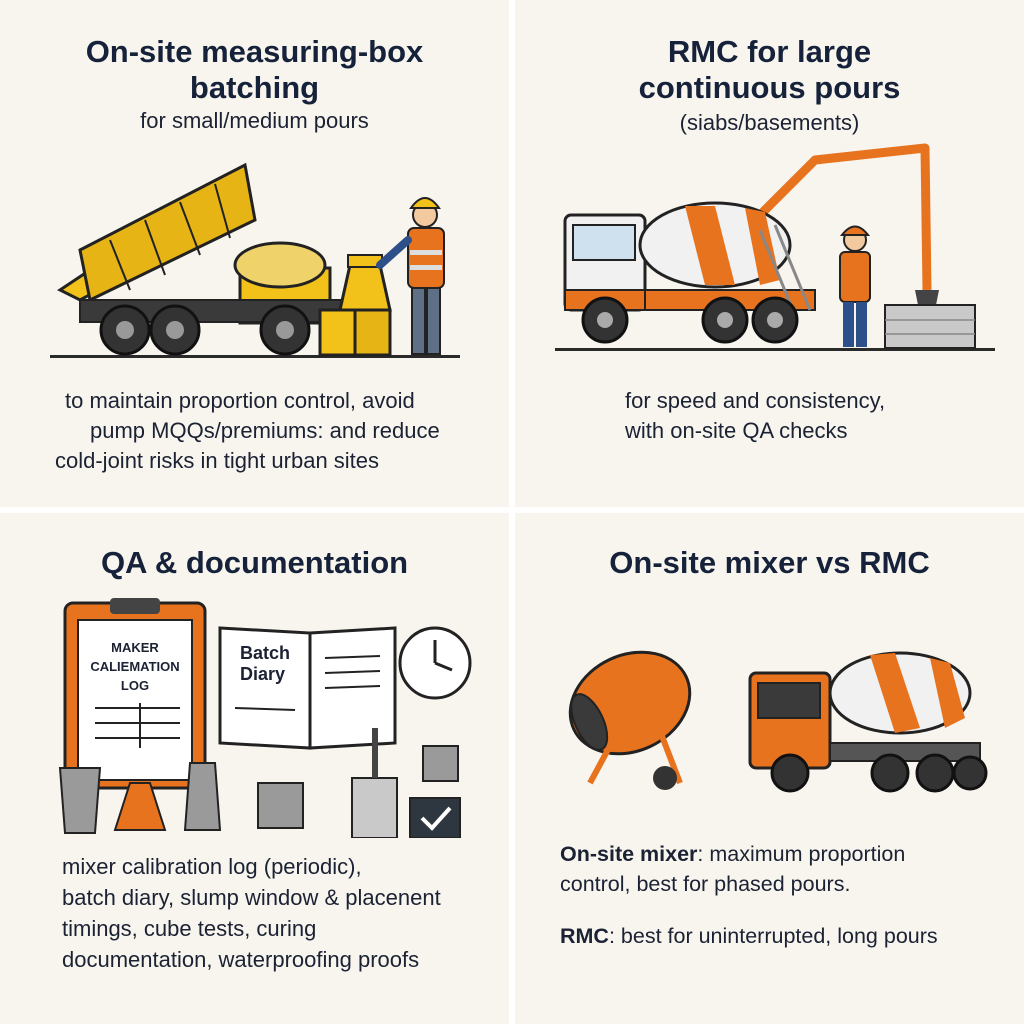 The height and width of the screenshot is (1024, 1024). Describe the element at coordinates (241, 959) in the screenshot. I see `description-line: documentation, waterproofing proofs` at that location.